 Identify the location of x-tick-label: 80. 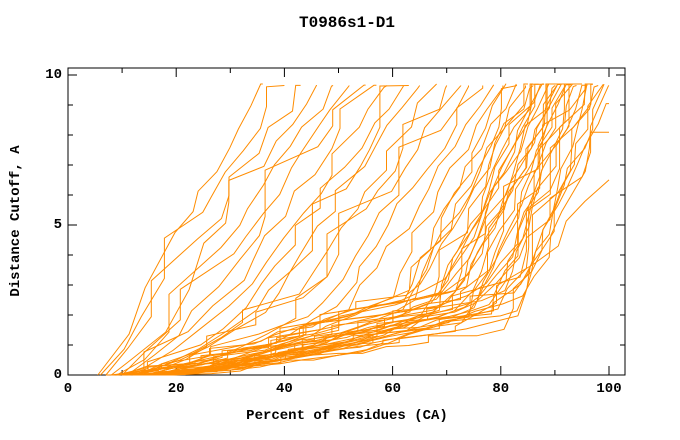
(501, 389).